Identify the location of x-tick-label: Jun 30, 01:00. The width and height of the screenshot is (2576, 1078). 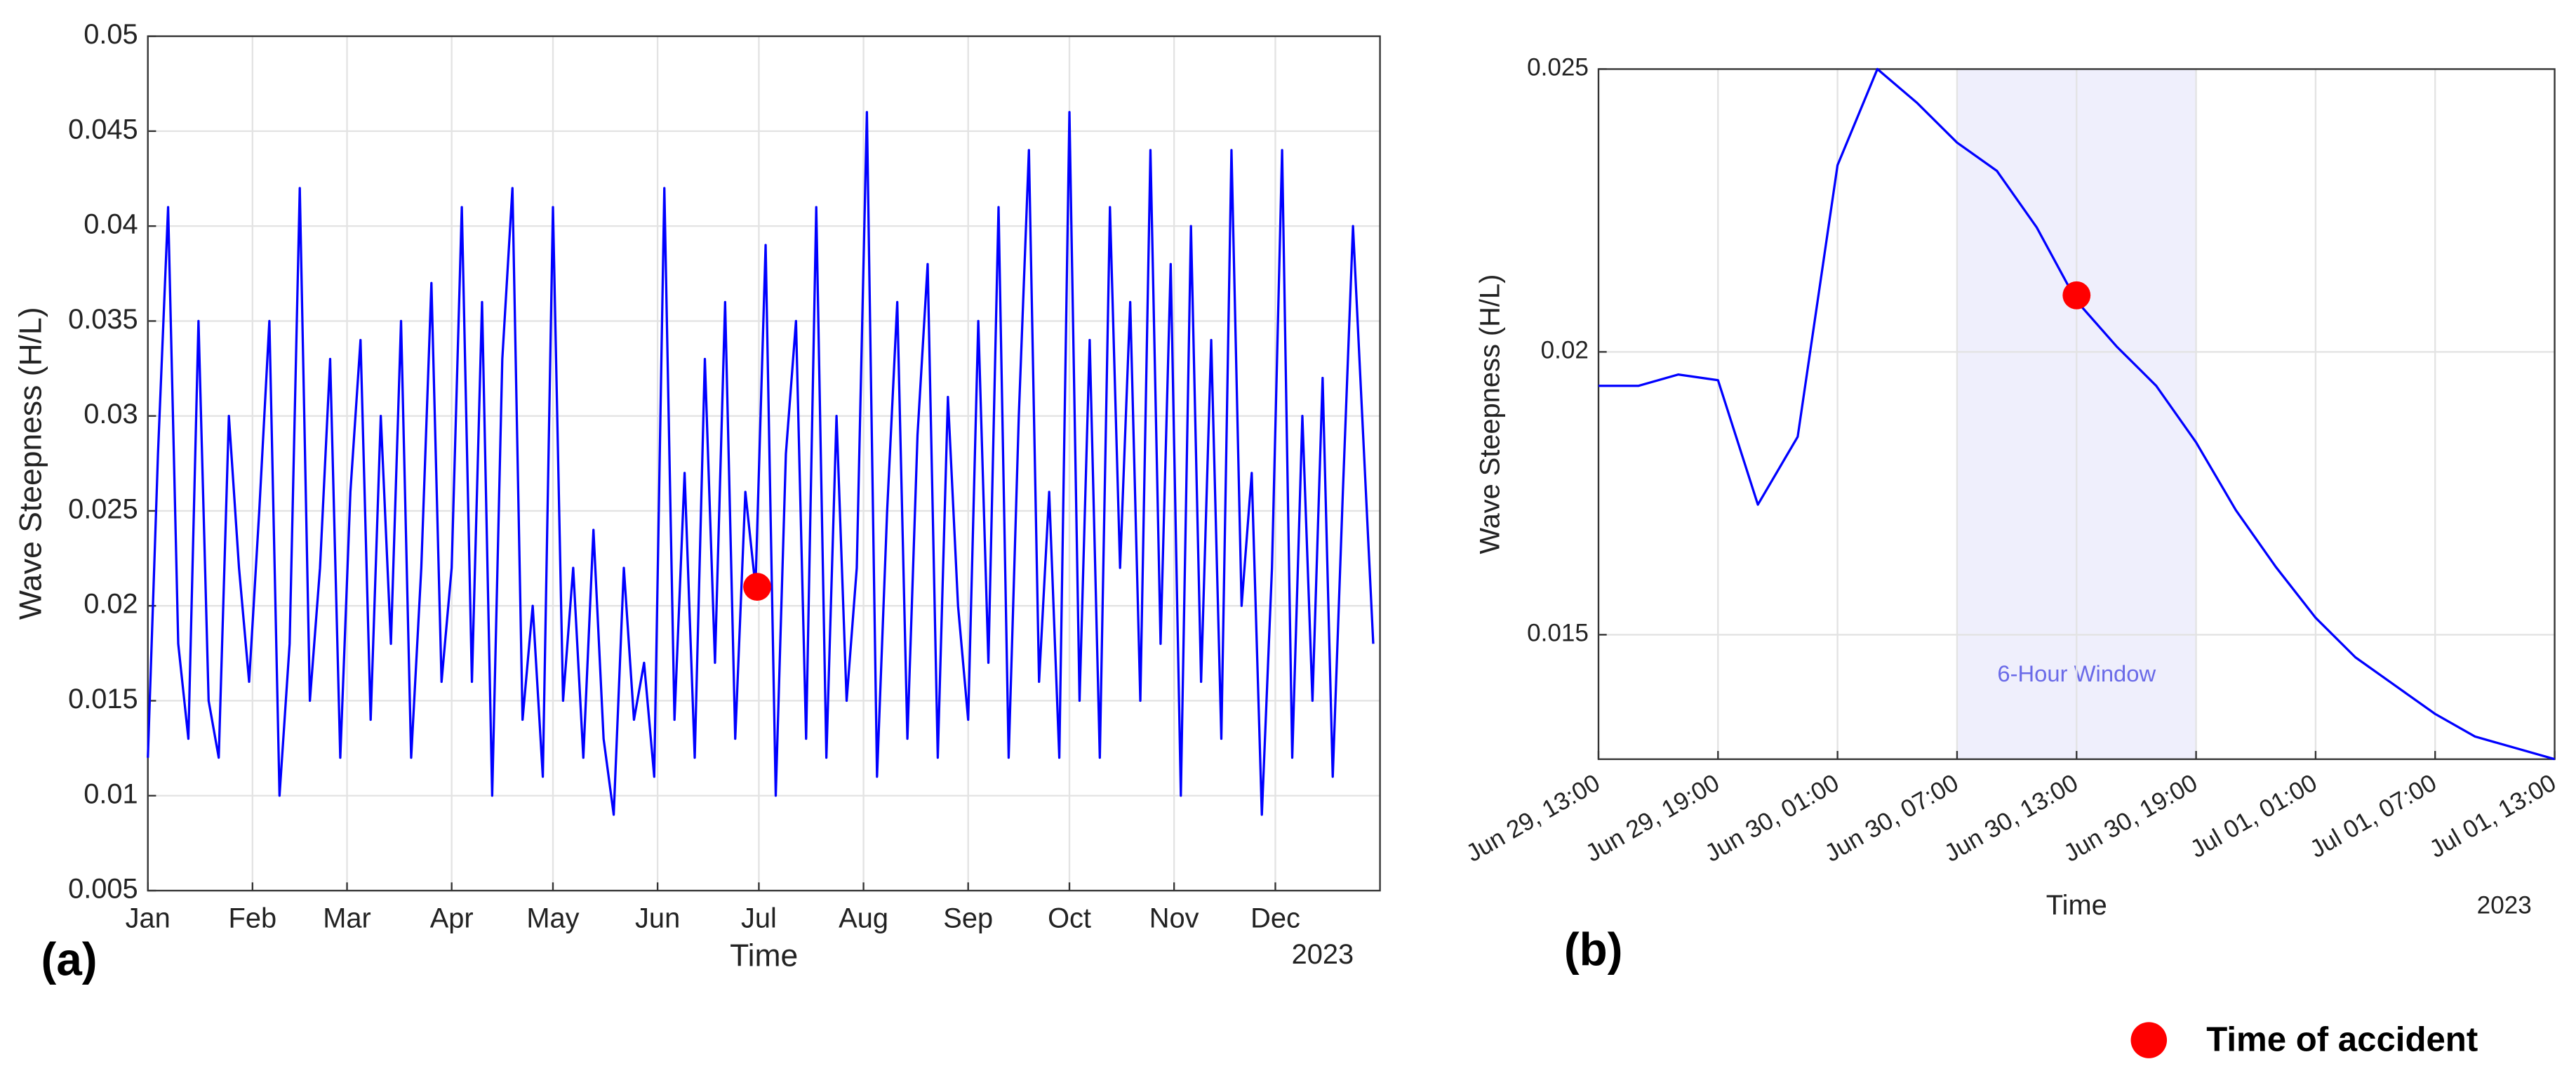
(1771, 818).